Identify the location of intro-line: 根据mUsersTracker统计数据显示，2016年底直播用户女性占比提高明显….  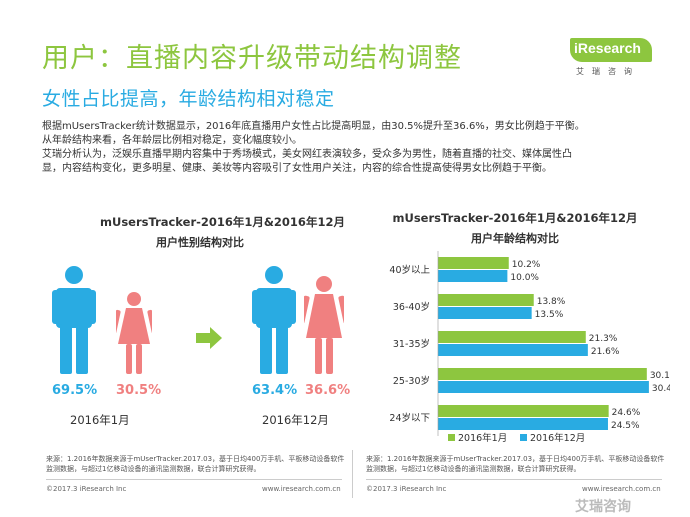
(313, 126).